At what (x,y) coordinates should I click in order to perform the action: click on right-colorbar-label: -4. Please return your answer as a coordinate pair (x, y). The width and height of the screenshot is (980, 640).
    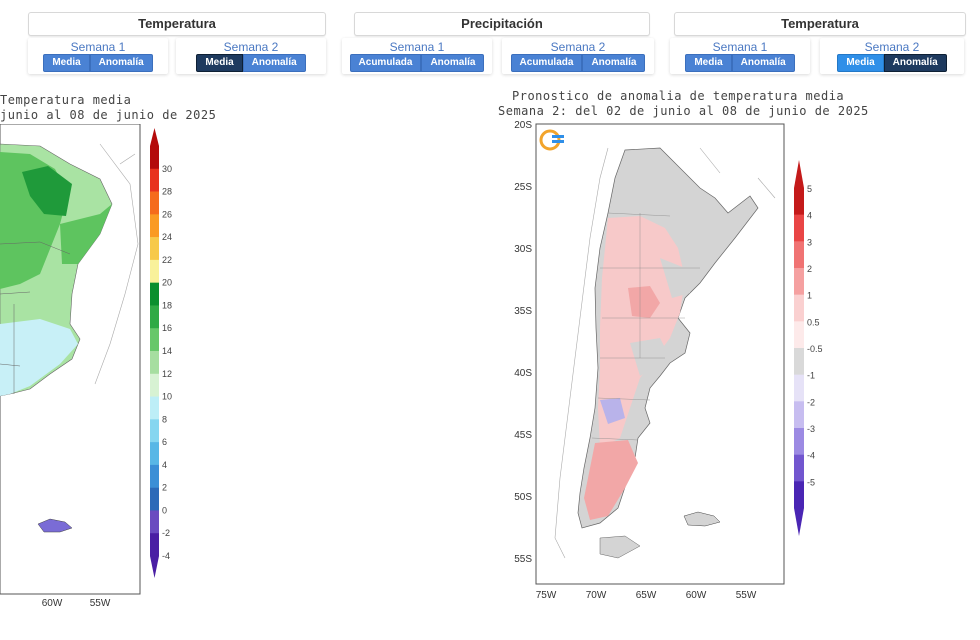
    Looking at the image, I should click on (811, 456).